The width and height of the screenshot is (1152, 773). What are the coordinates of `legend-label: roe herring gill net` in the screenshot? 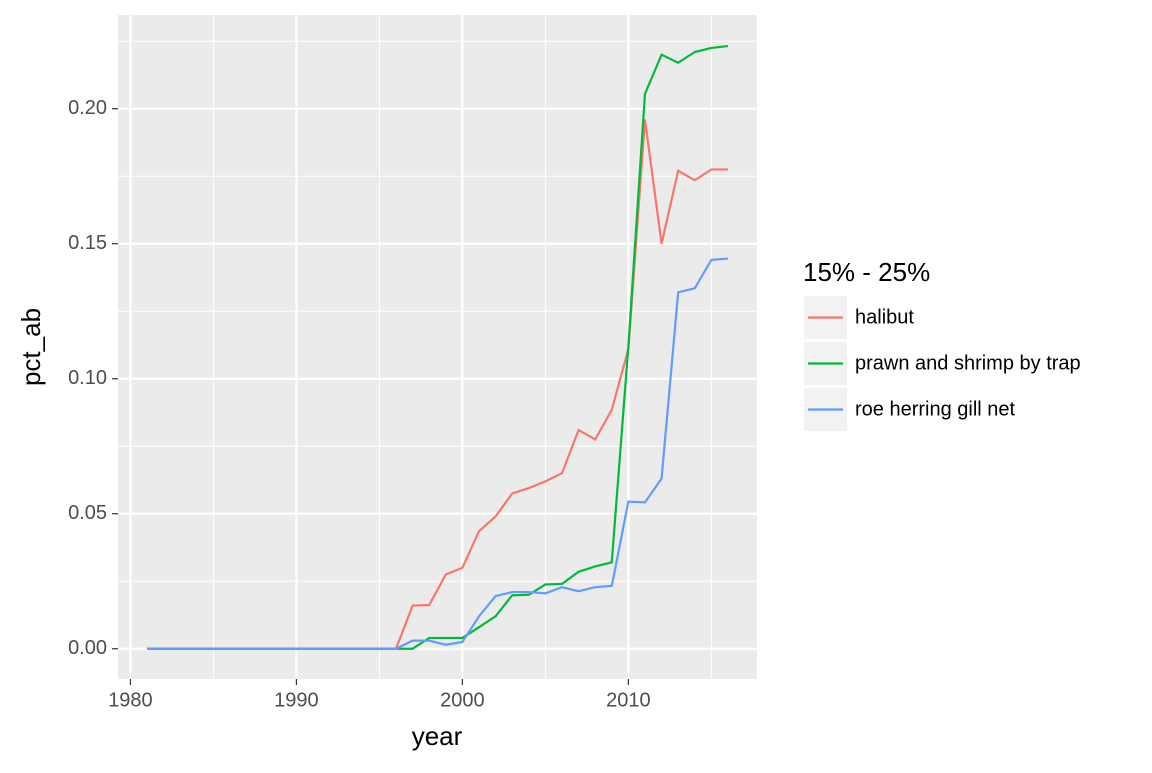 It's located at (935, 409).